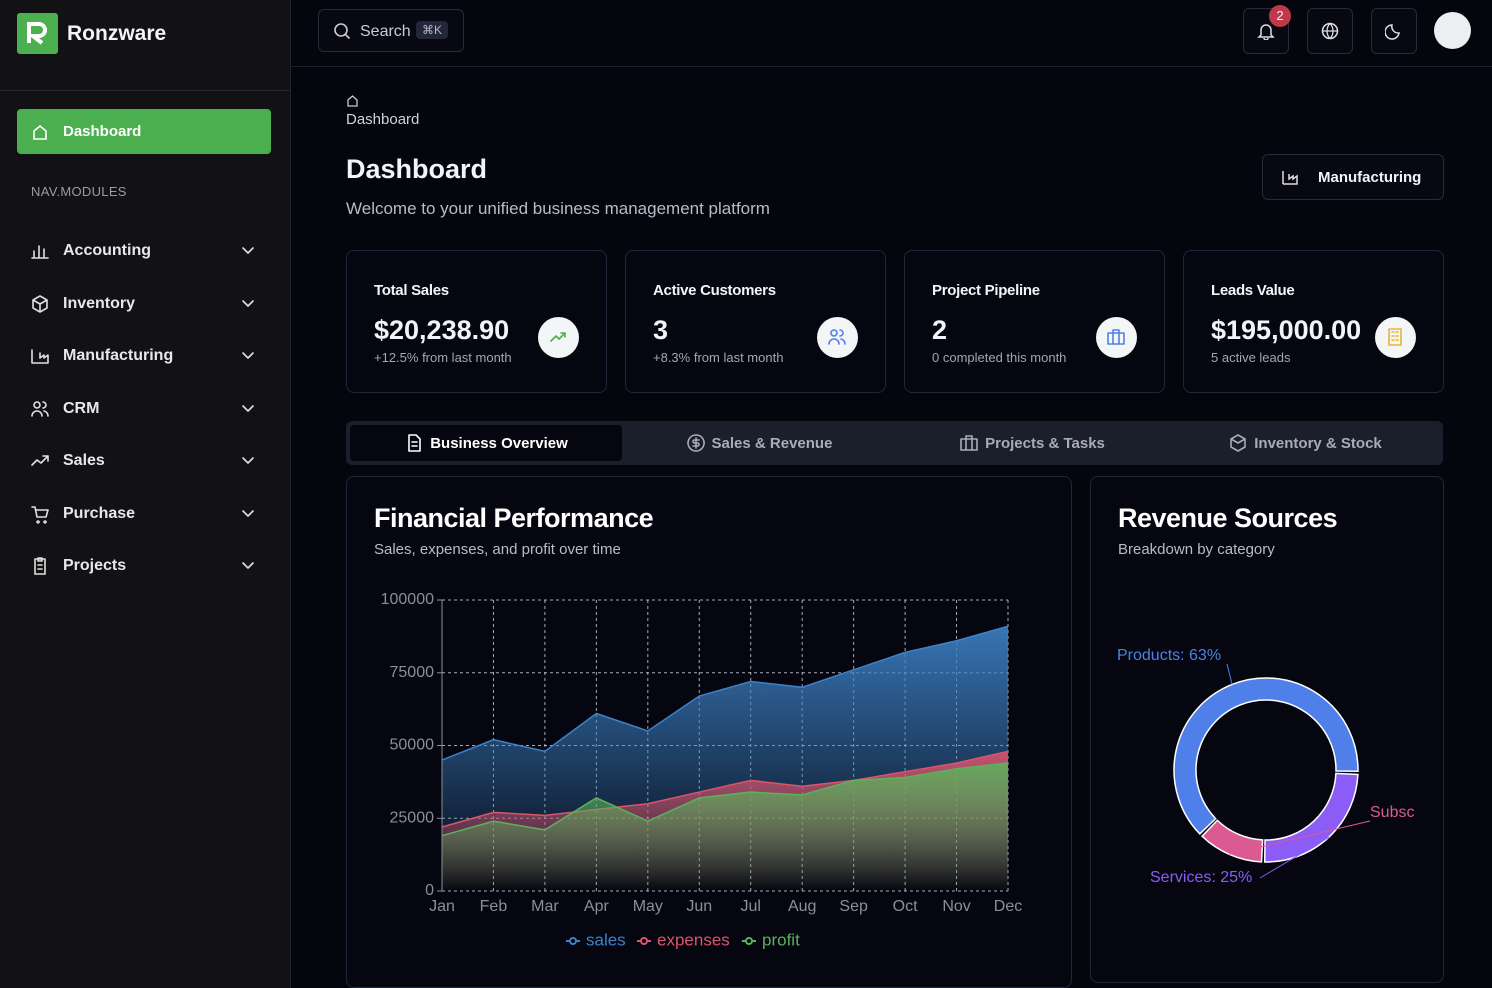  I want to click on tab: Business Overview, so click(486, 443).